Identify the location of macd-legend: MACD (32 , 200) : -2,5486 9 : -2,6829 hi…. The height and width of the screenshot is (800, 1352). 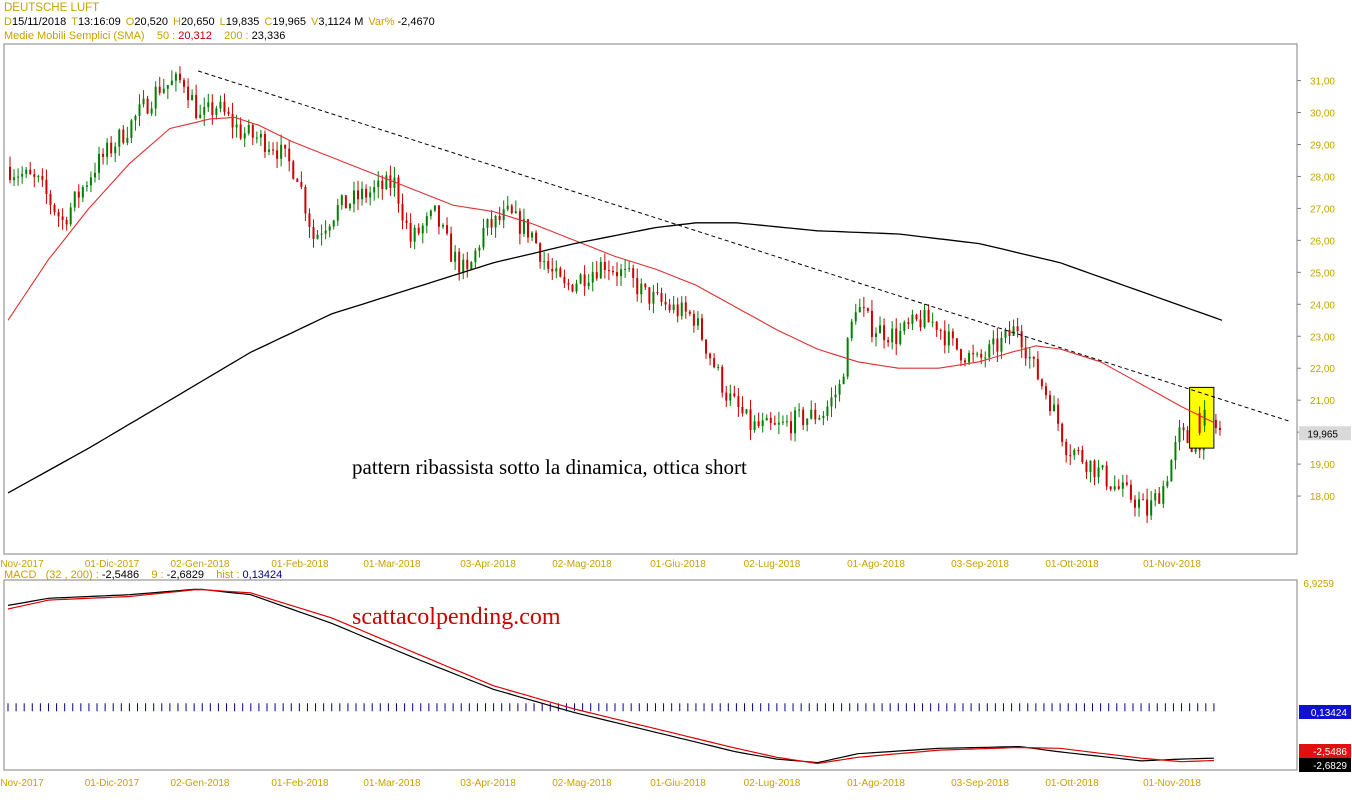
(143, 575).